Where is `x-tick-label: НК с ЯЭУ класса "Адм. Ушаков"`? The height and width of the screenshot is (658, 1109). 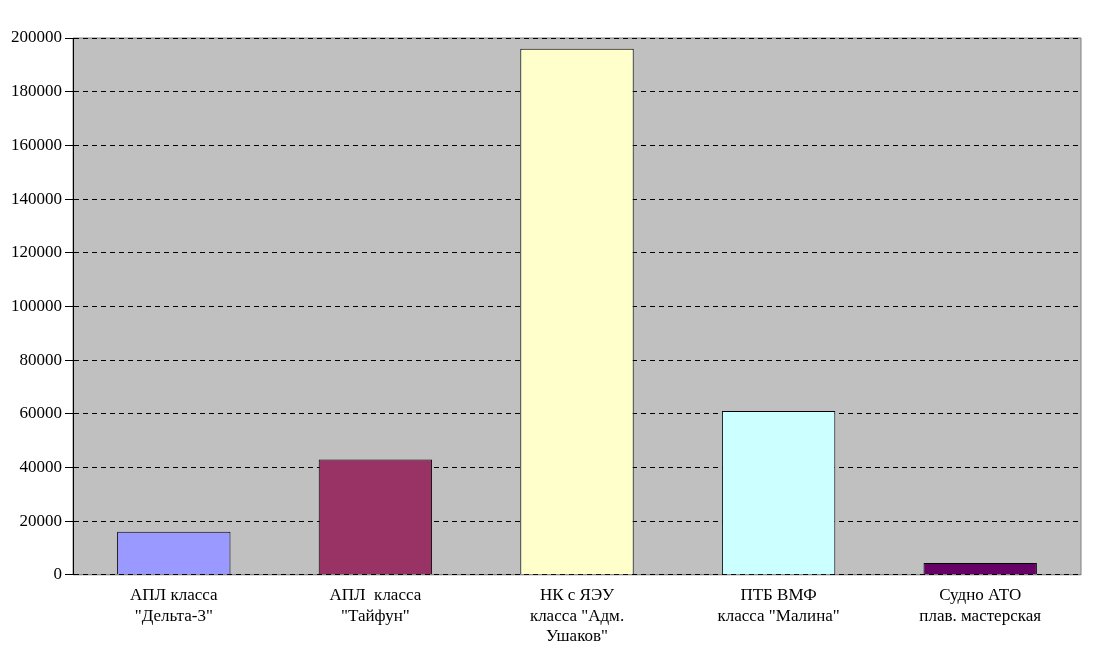
x-tick-label: НК с ЯЭУ класса "Адм. Ушаков" is located at coordinates (577, 615).